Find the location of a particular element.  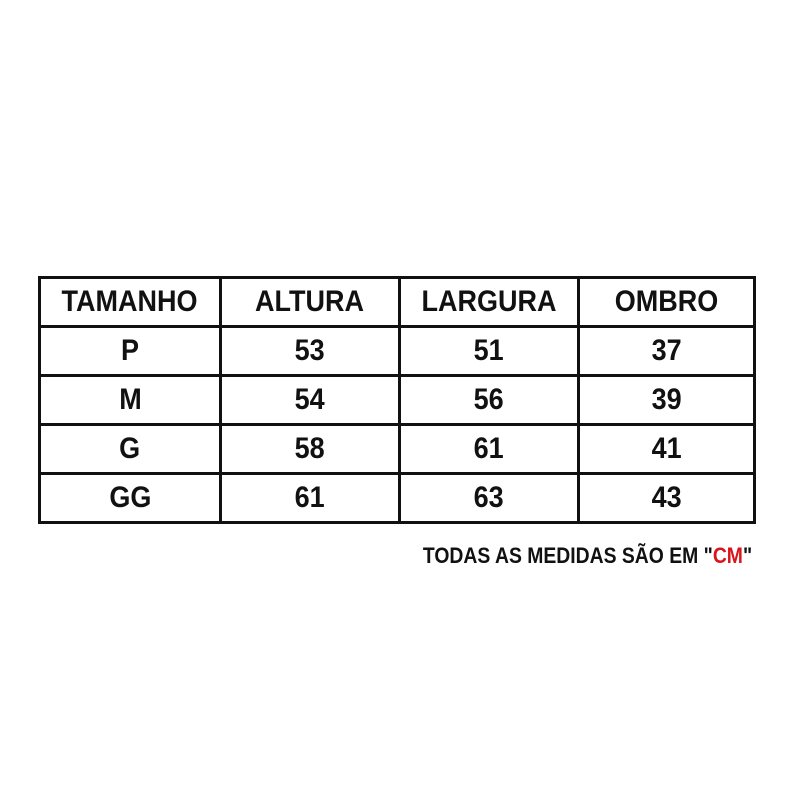

size-cell: GG is located at coordinates (130, 498).